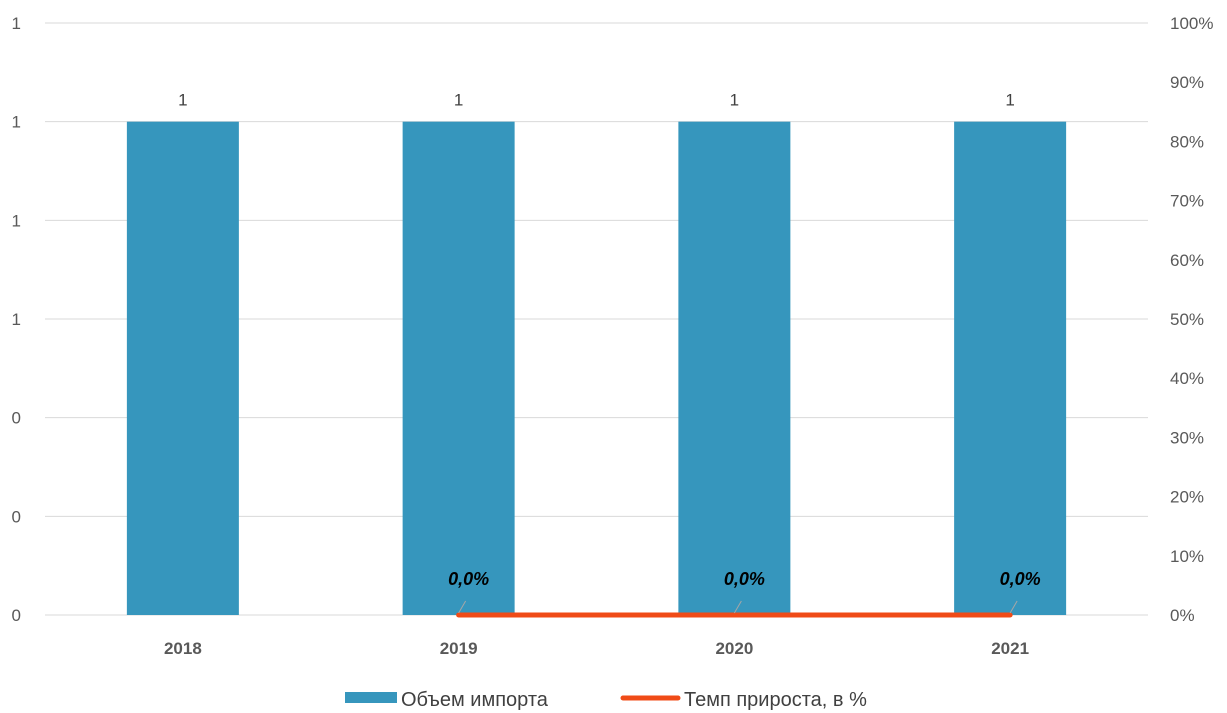  Describe the element at coordinates (1010, 648) in the screenshot. I see `category-label: 2021` at that location.